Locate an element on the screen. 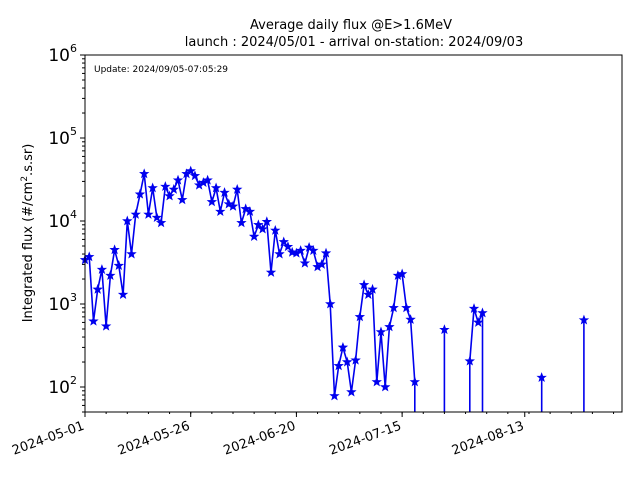 The image size is (640, 480). x-tick-label: 2024-06-20 is located at coordinates (260, 439).